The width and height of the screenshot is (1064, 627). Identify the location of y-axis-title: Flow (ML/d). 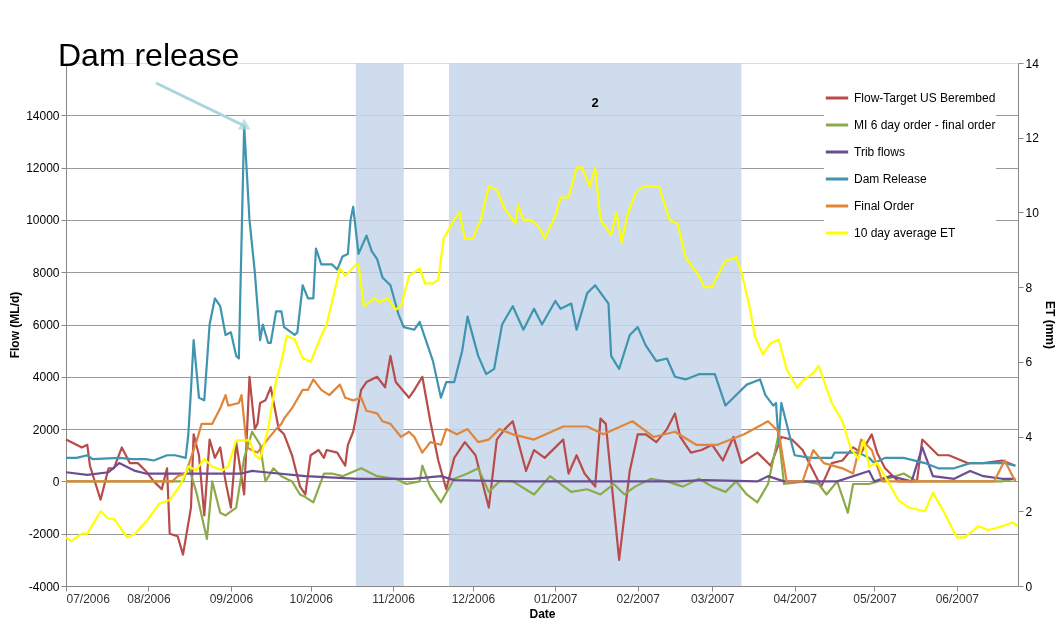
(15, 325).